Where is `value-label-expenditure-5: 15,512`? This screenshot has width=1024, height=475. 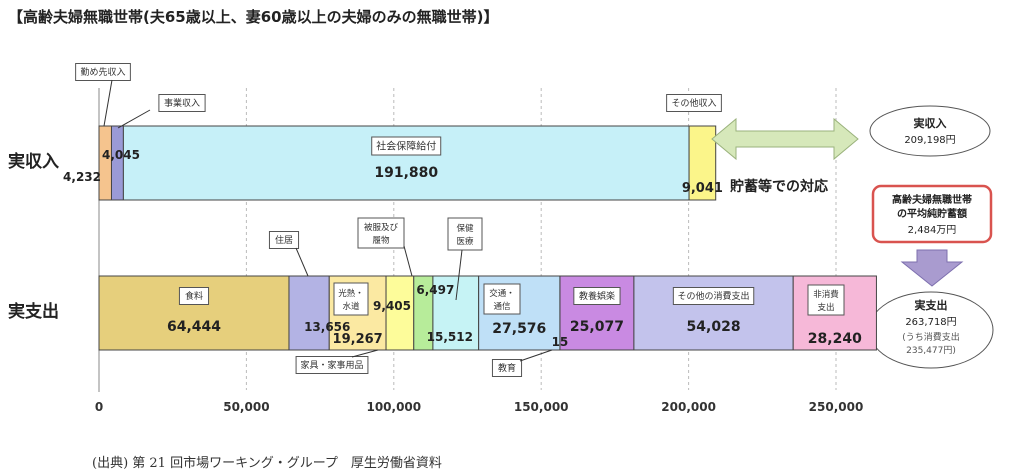 value-label-expenditure-5: 15,512 is located at coordinates (450, 337).